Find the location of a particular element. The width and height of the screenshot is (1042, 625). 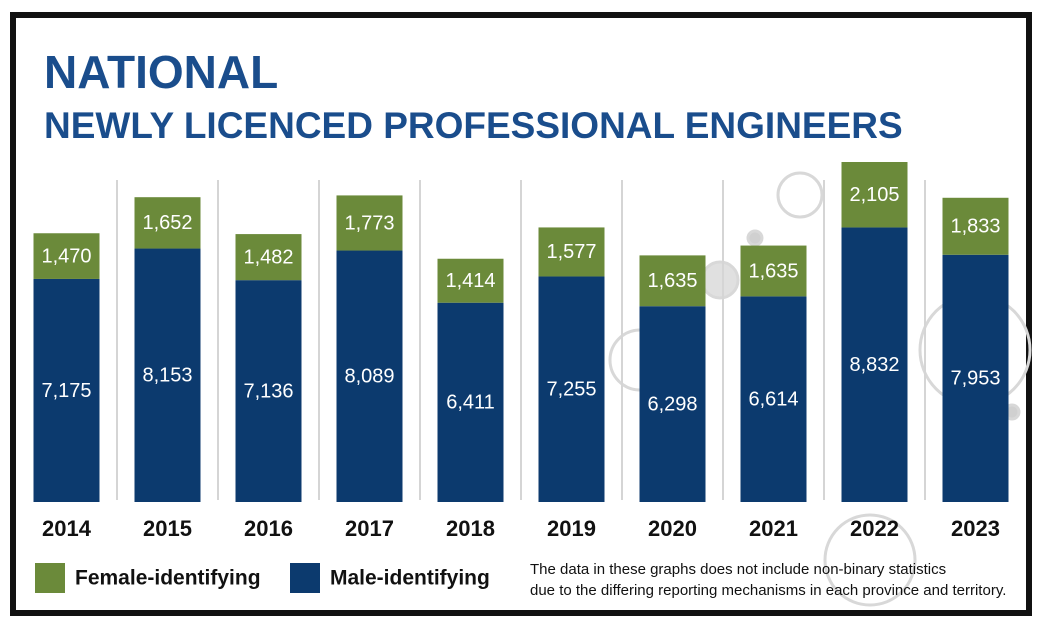

x-tick-label: 2020 is located at coordinates (672, 528).